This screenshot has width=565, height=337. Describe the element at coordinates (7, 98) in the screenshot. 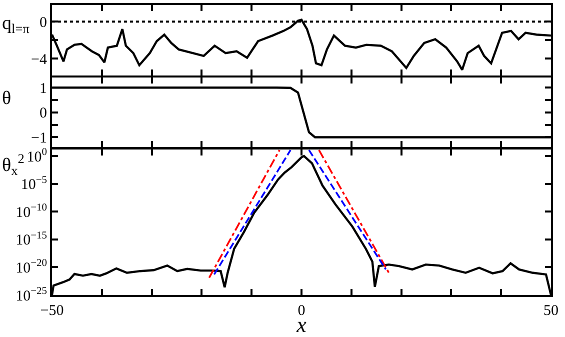

I see `y-axis-title: θ` at that location.